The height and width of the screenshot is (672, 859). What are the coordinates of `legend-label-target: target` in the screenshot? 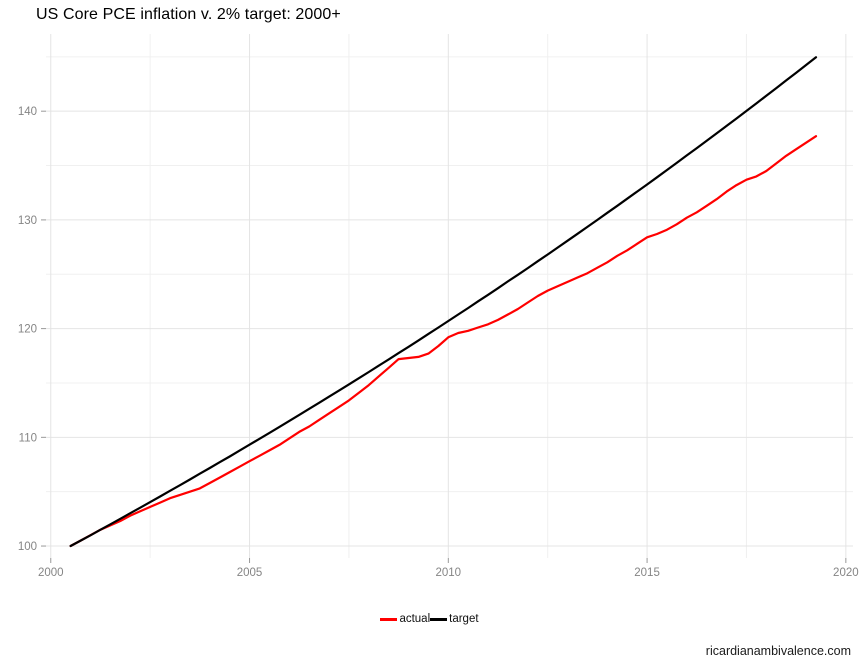 It's located at (464, 619).